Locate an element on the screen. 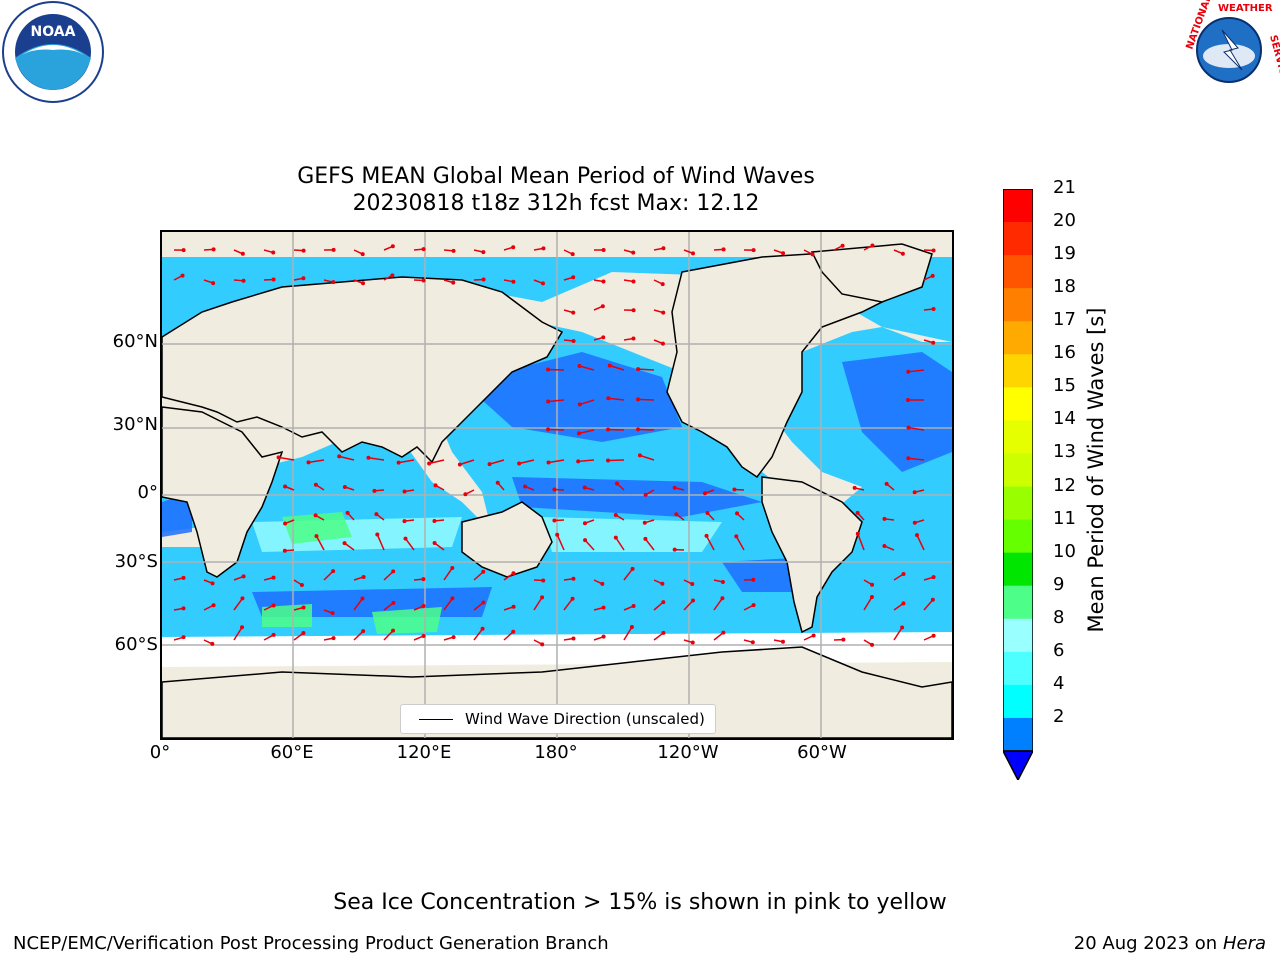  svg-text: WEATHER is located at coordinates (1245, 8).